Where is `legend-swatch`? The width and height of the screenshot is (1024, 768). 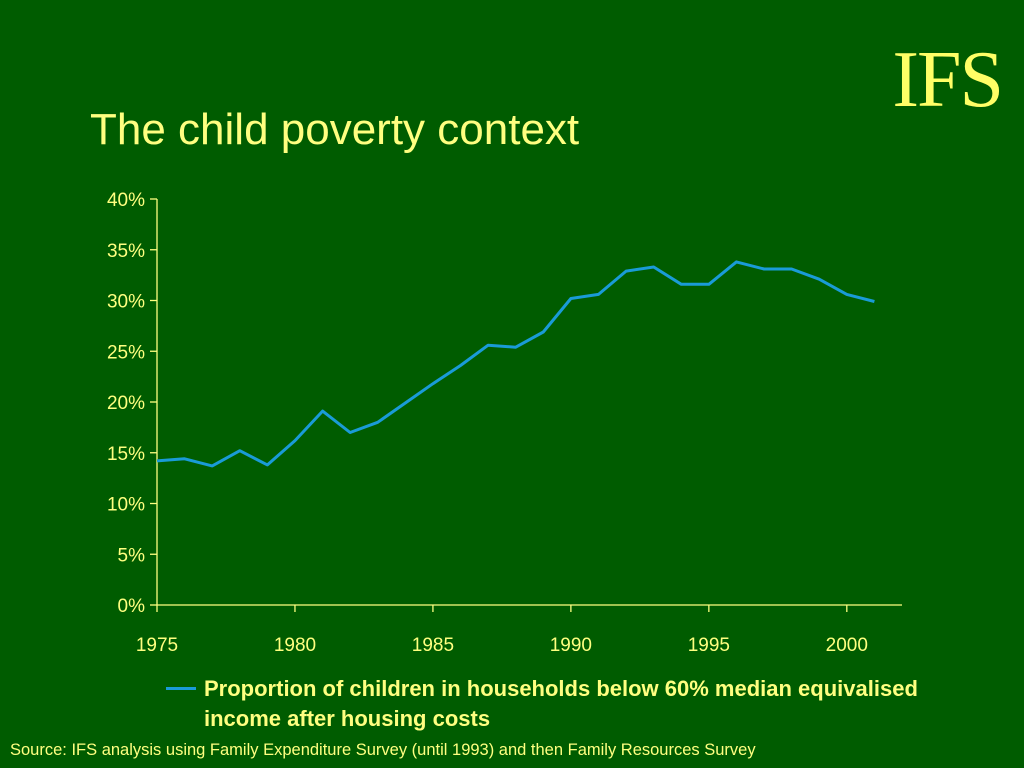 legend-swatch is located at coordinates (181, 688).